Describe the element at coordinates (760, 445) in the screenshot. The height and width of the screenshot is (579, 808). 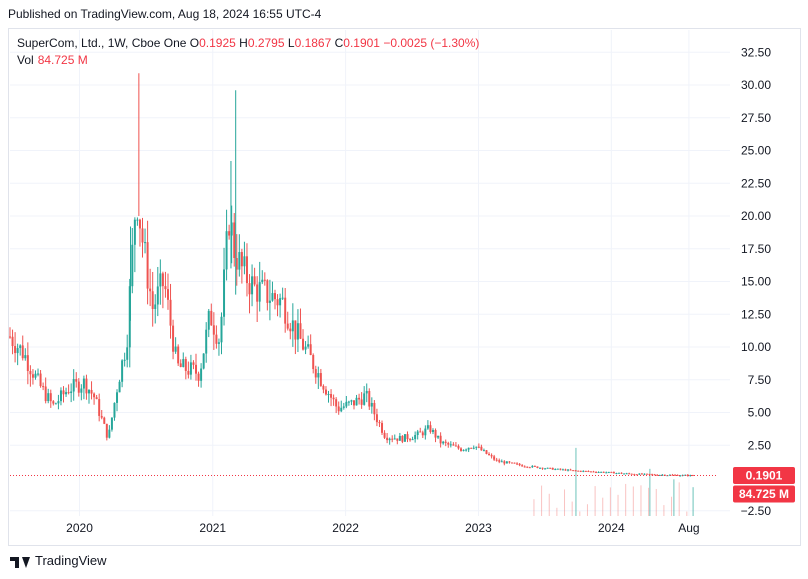
I see `y-tick-label: 2.50` at that location.